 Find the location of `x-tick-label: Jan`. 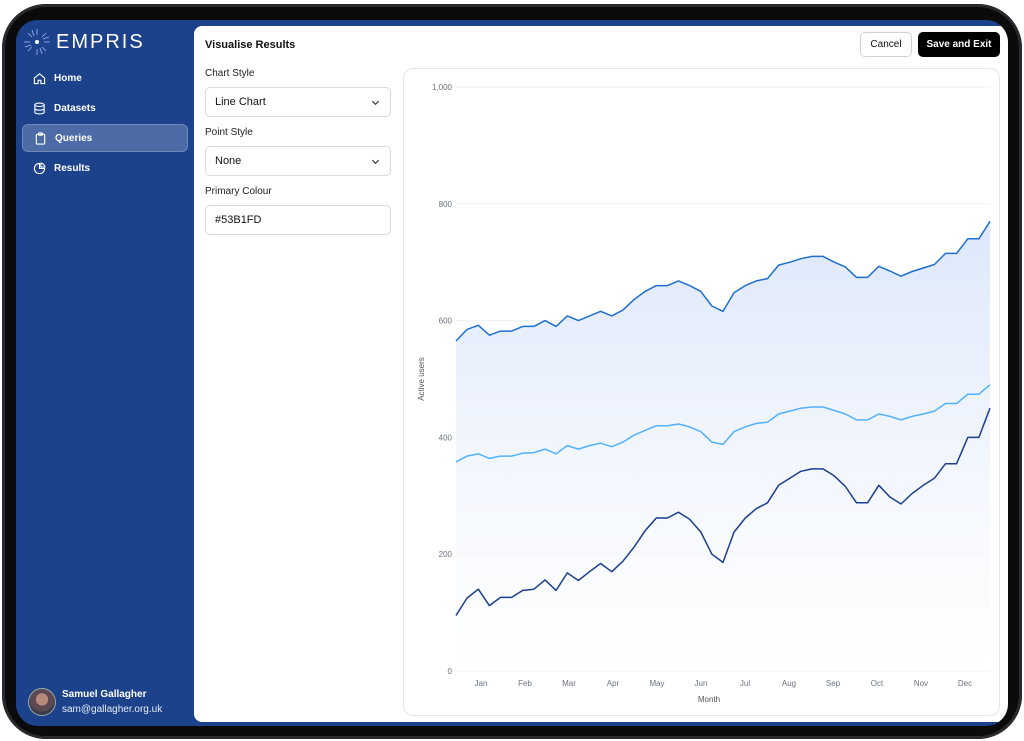

x-tick-label: Jan is located at coordinates (481, 683).